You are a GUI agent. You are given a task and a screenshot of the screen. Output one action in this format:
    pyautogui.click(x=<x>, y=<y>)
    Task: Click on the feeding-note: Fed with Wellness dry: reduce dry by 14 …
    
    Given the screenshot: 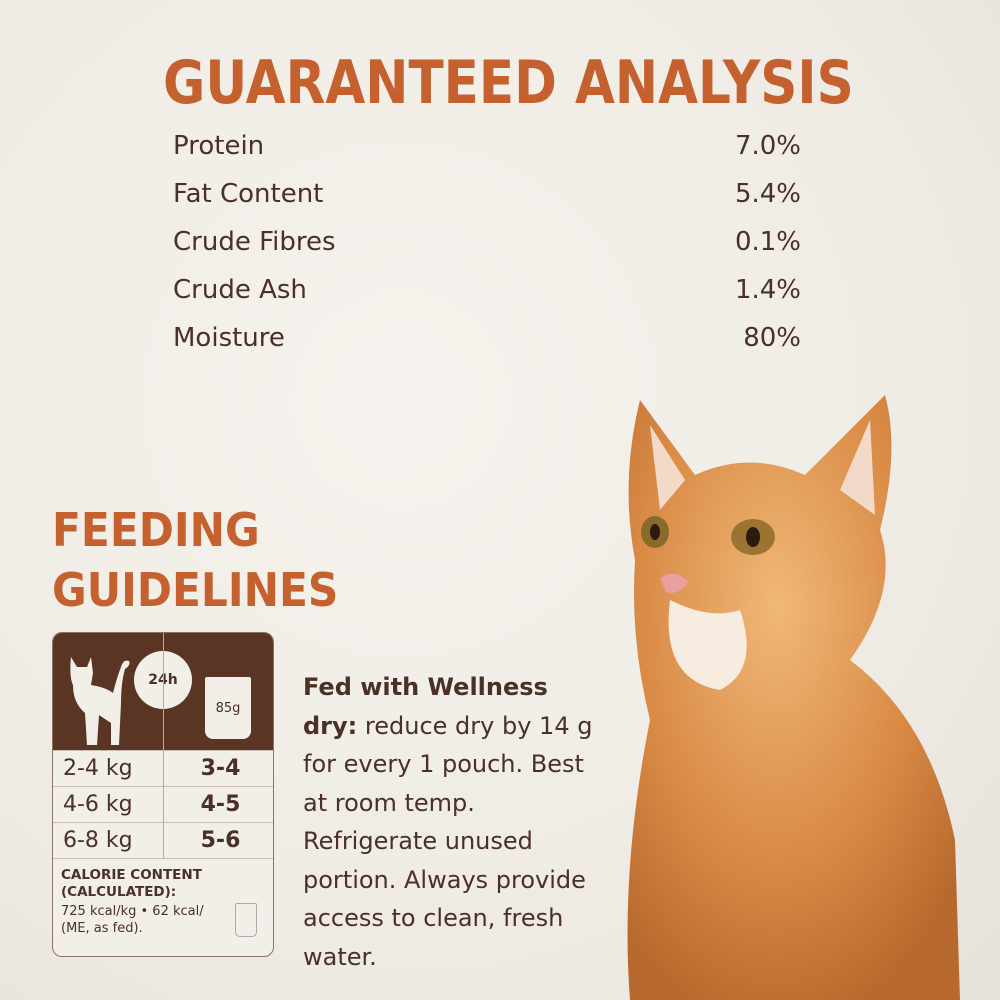 What is the action you would take?
    pyautogui.click(x=455, y=822)
    